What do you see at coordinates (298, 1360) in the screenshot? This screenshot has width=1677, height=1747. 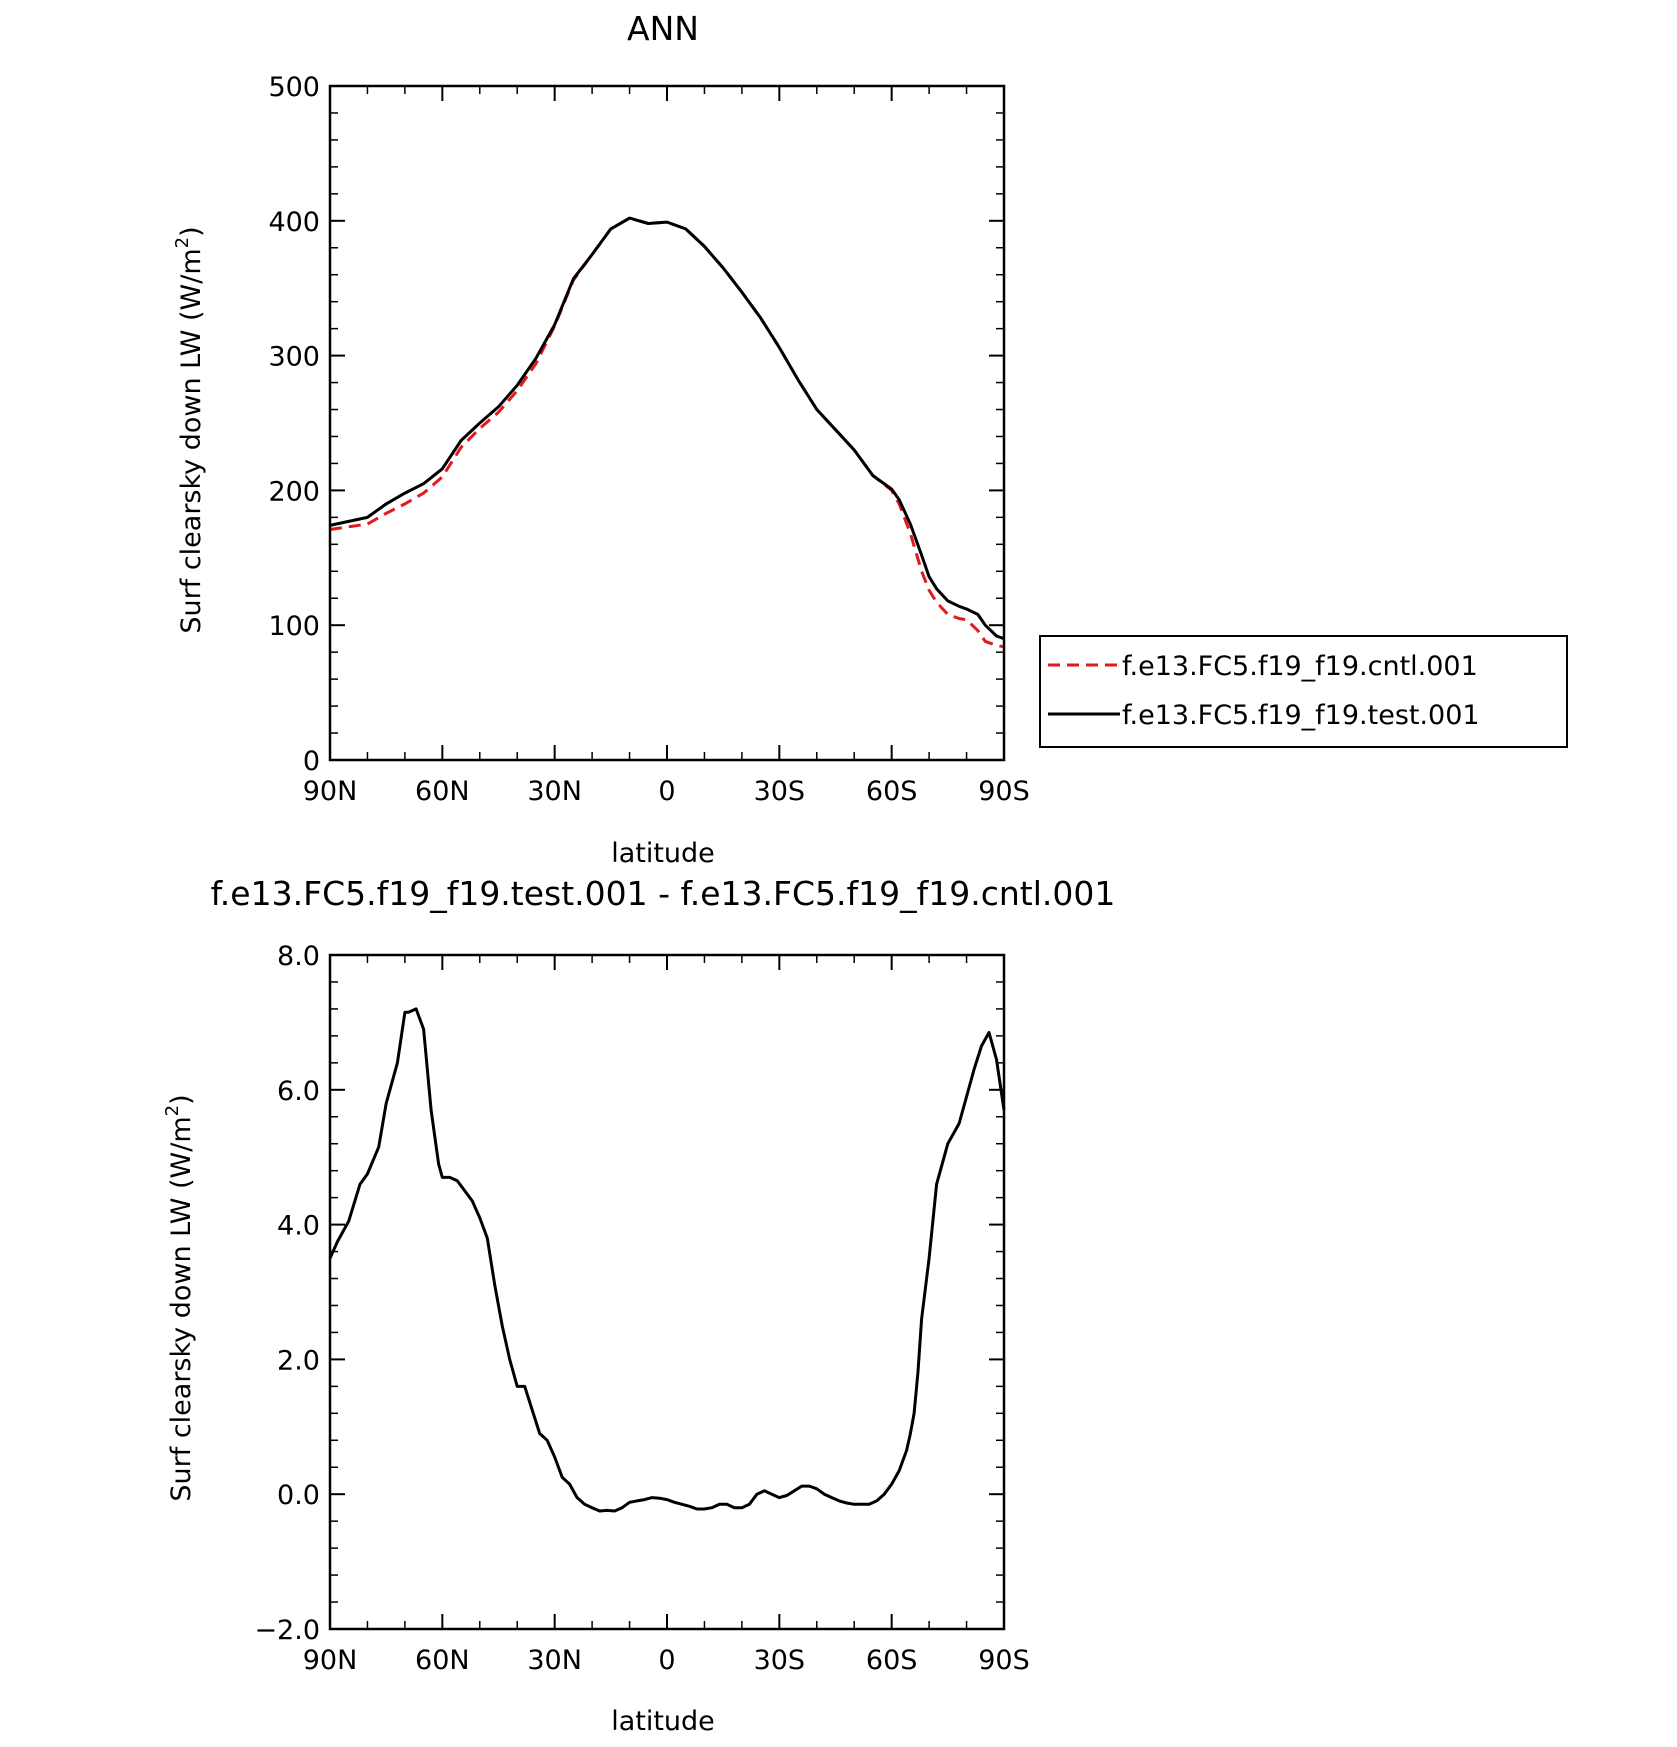 I see `bottom-y-tick-label: 2.0` at bounding box center [298, 1360].